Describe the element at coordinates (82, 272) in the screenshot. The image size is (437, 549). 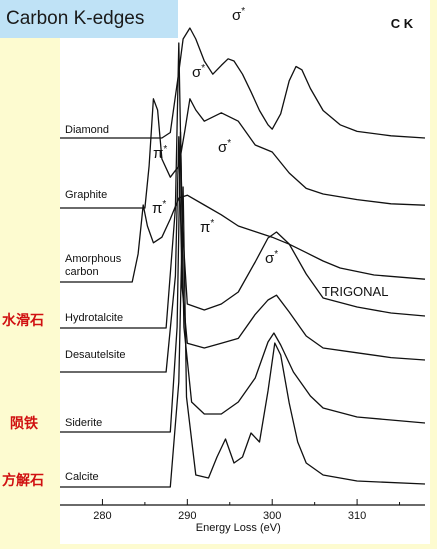
I see `series-label-amorphous-line2: carbon` at that location.